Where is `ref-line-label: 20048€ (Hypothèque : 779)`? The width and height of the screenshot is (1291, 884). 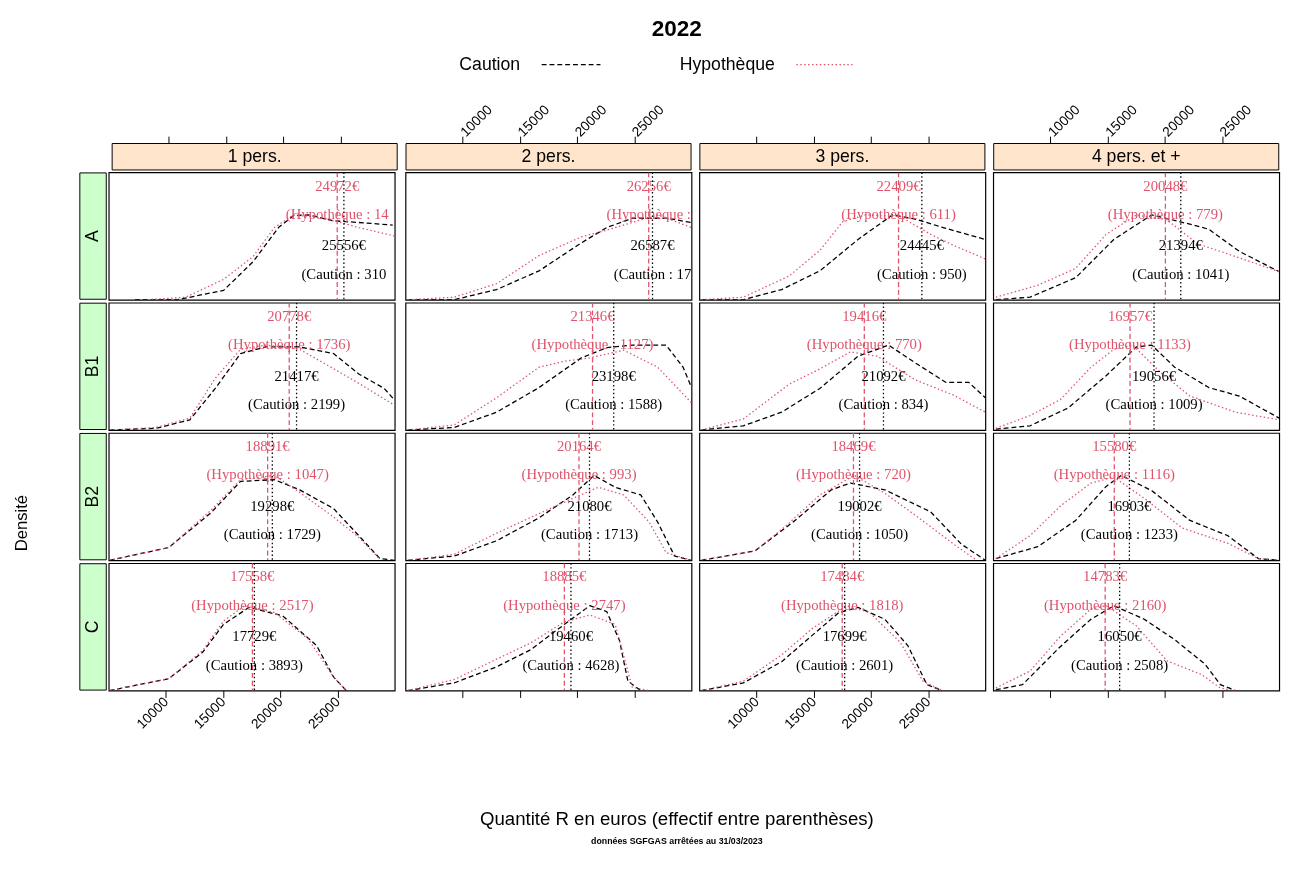
ref-line-label: 20048€ (Hypothèque : 779) is located at coordinates (1165, 200).